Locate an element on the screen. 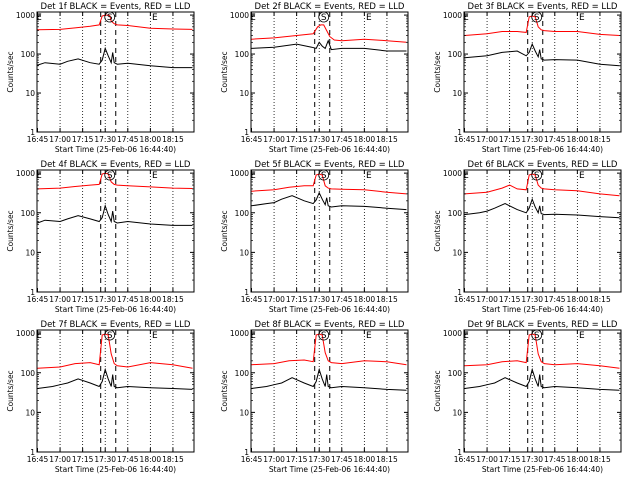 The height and width of the screenshot is (480, 640). panel-title: Det 2f BLACK = Events, RED = LLD is located at coordinates (330, 7).